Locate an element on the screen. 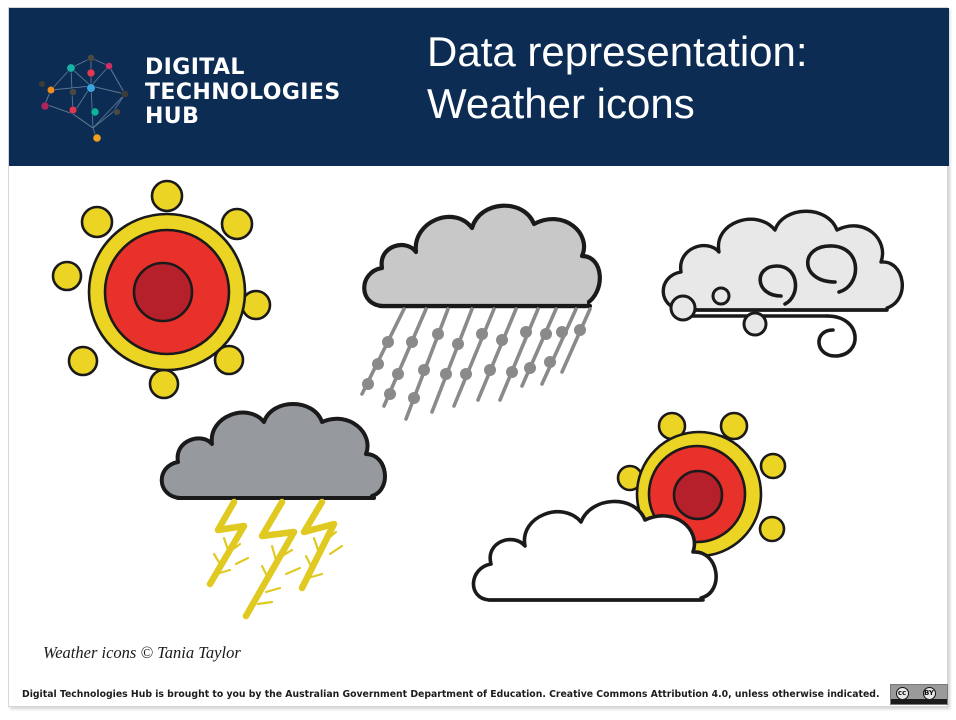 The width and height of the screenshot is (956, 720). image-credit: Weather icons © Tania Taylor is located at coordinates (142, 652).